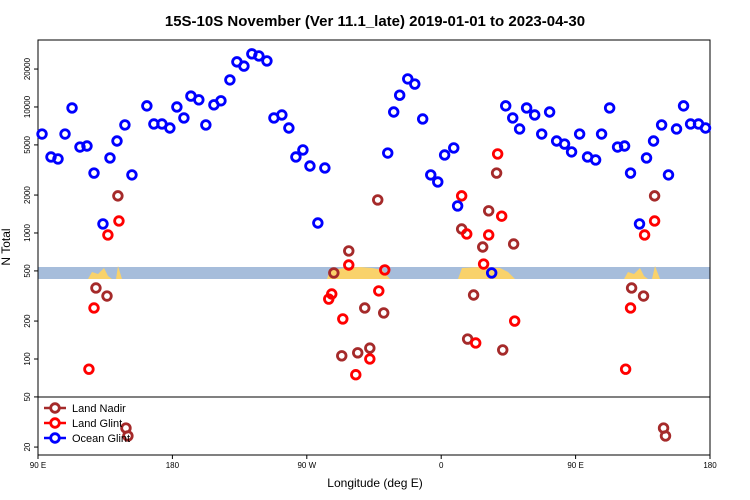 The image size is (750, 500). Describe the element at coordinates (27, 195) in the screenshot. I see `y-tick-label: 2000` at that location.